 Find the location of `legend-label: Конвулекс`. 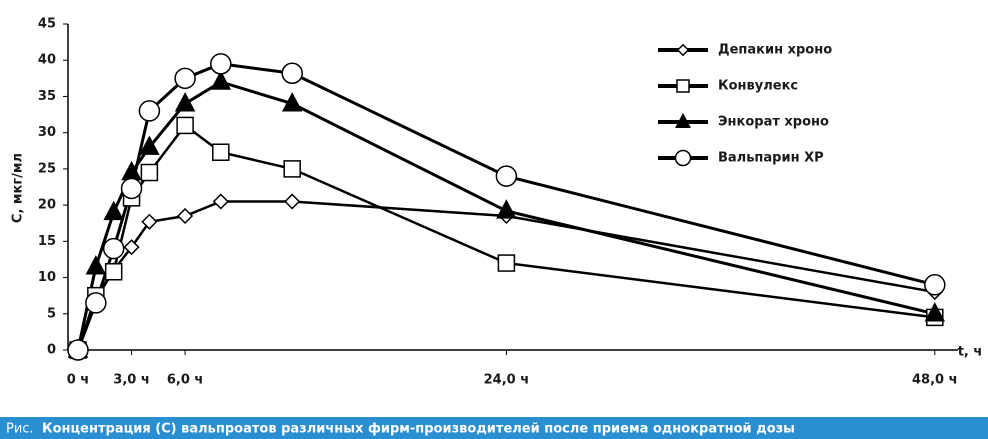

legend-label: Конвулекс is located at coordinates (758, 86).